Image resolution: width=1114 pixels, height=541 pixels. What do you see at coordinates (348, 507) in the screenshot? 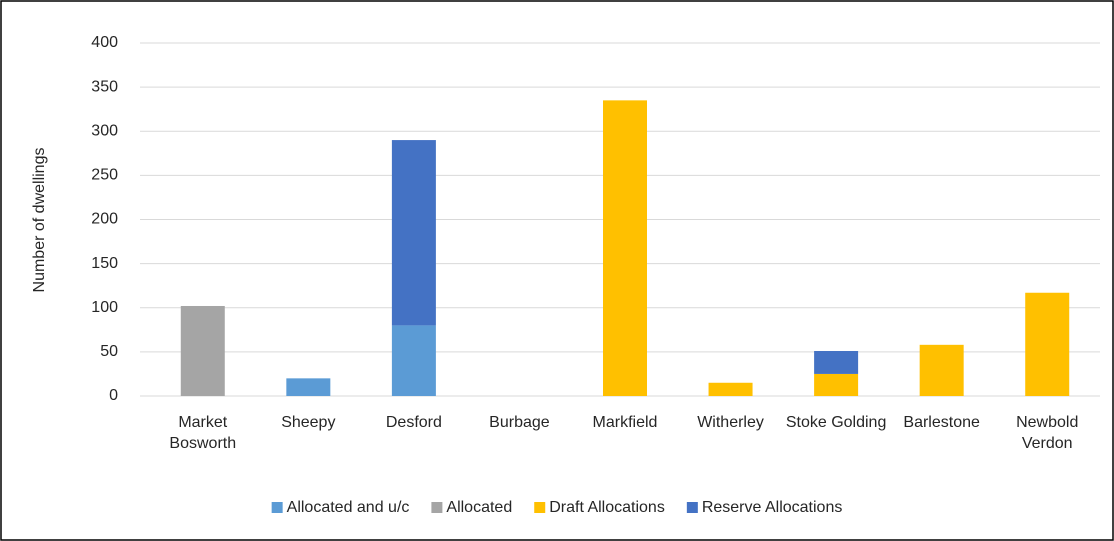
I see `legend-label: Allocated and u/c` at bounding box center [348, 507].